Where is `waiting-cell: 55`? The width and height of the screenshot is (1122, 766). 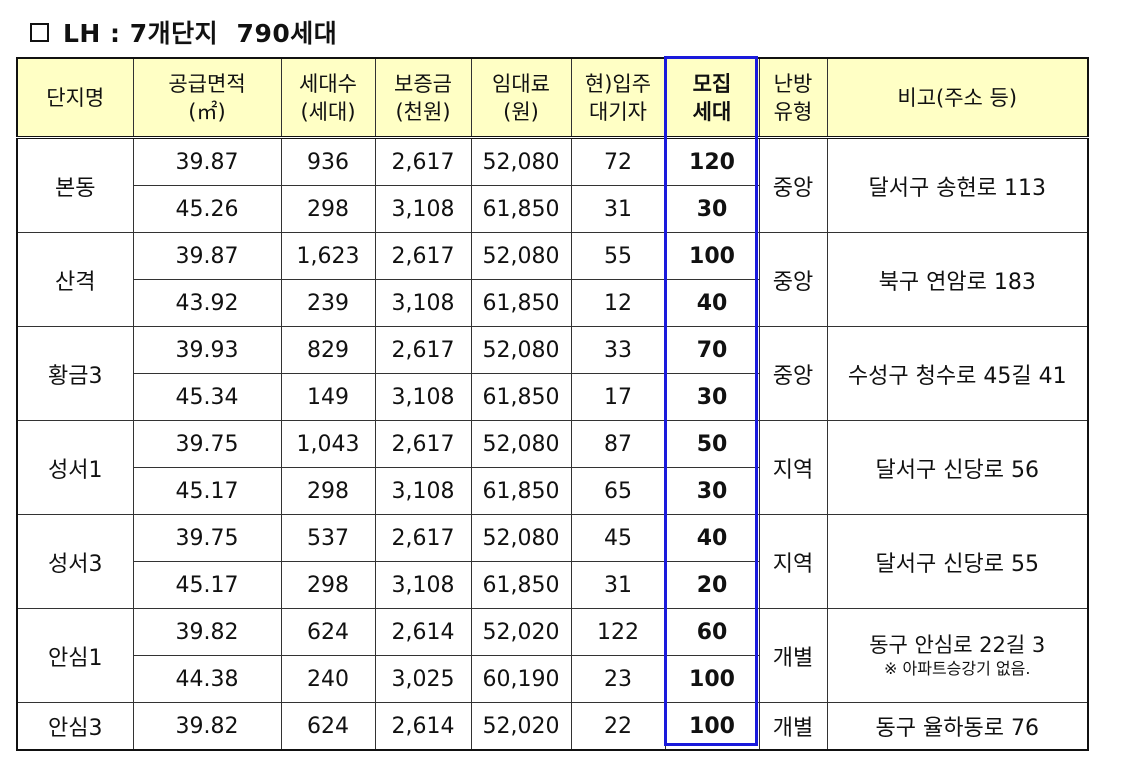 waiting-cell: 55 is located at coordinates (618, 256).